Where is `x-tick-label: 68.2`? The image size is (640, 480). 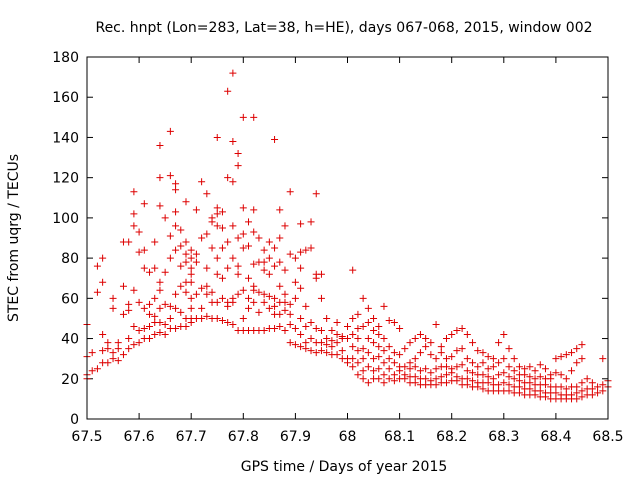
x-tick-label: 68.2 is located at coordinates (451, 437).